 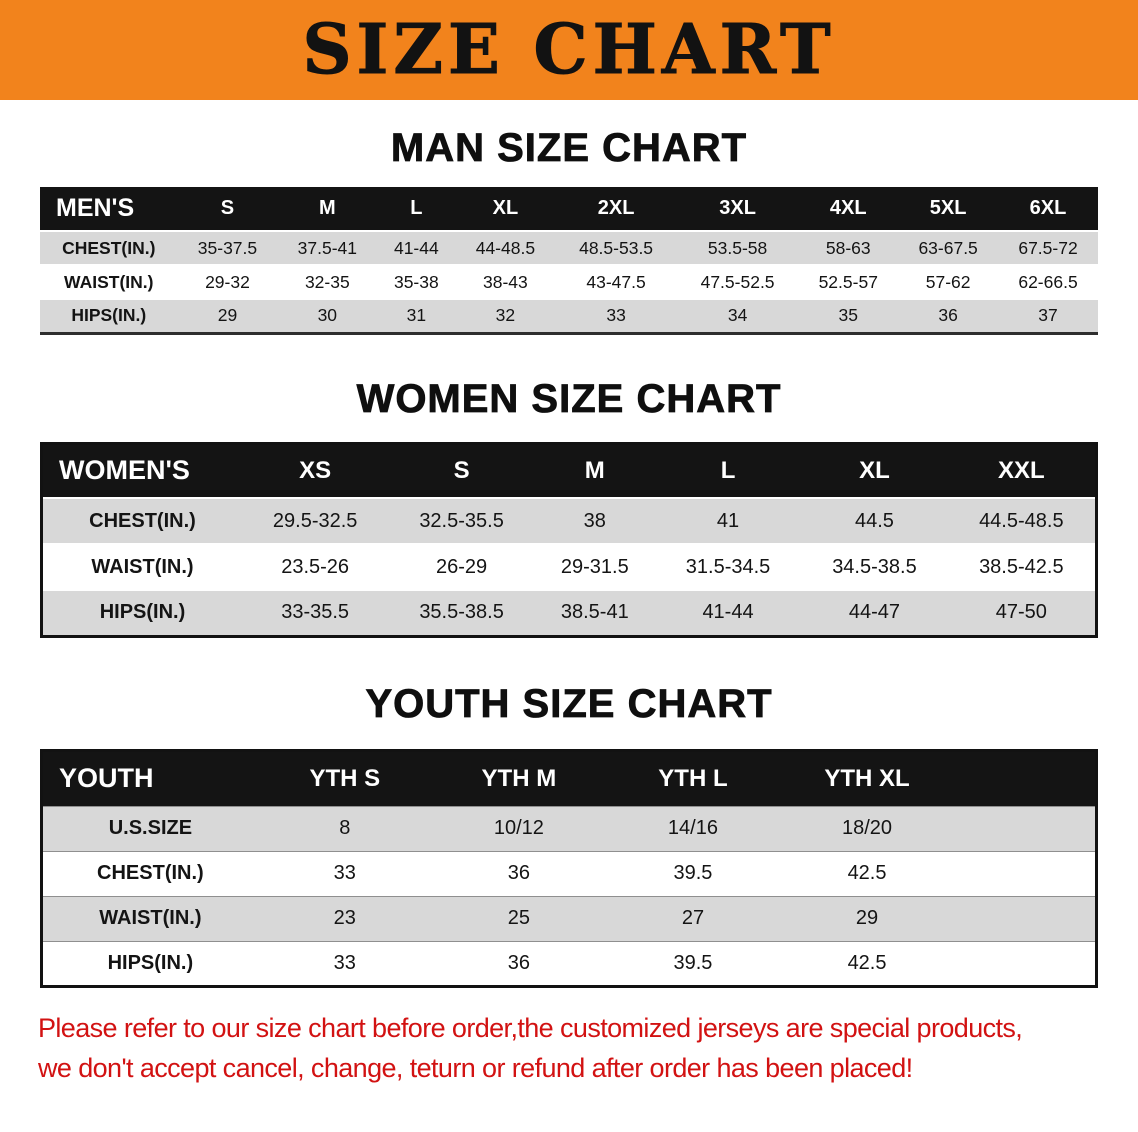 What do you see at coordinates (737, 209) in the screenshot?
I see `size-header-cell: 3XL` at bounding box center [737, 209].